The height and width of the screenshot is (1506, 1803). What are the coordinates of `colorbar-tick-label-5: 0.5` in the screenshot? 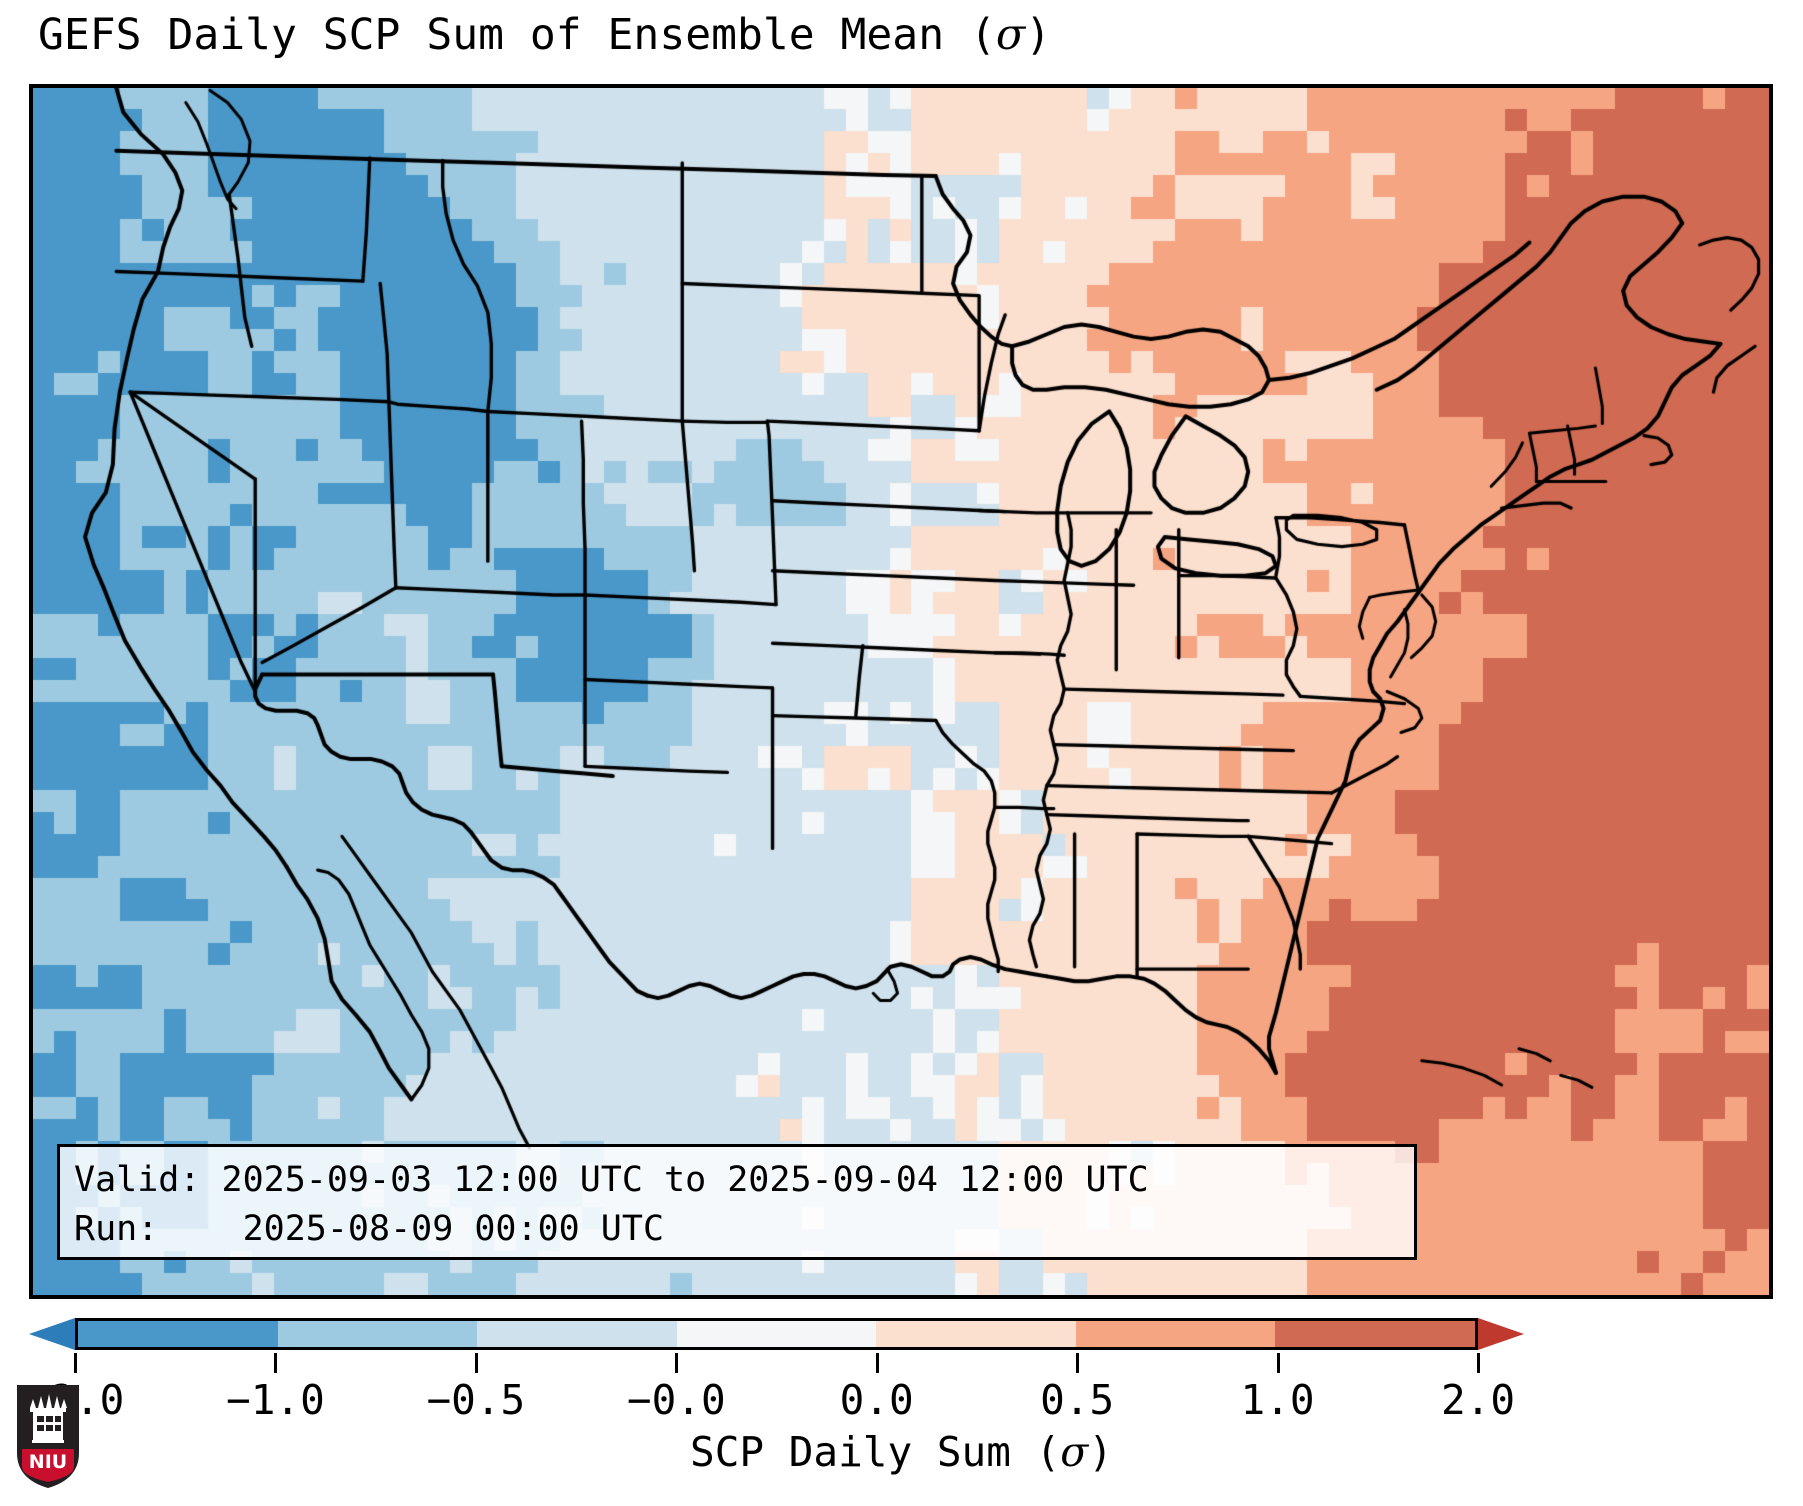 It's located at (1077, 1400).